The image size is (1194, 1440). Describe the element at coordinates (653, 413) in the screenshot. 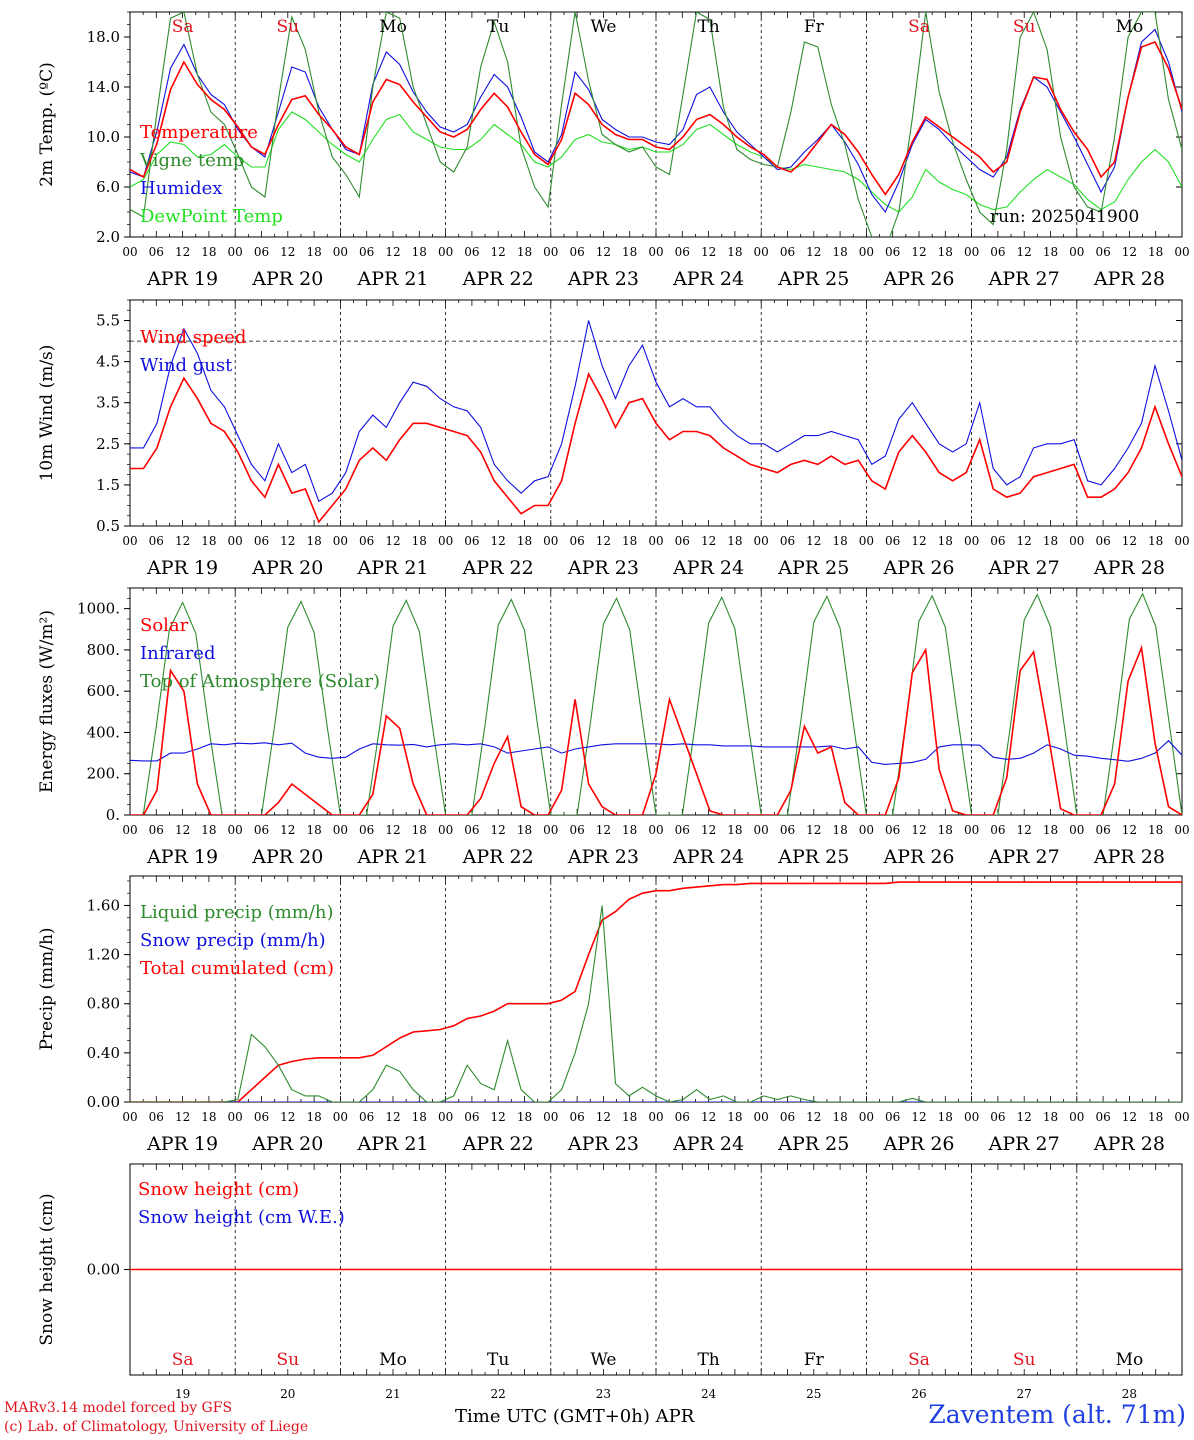

I see `panel-wind` at that location.